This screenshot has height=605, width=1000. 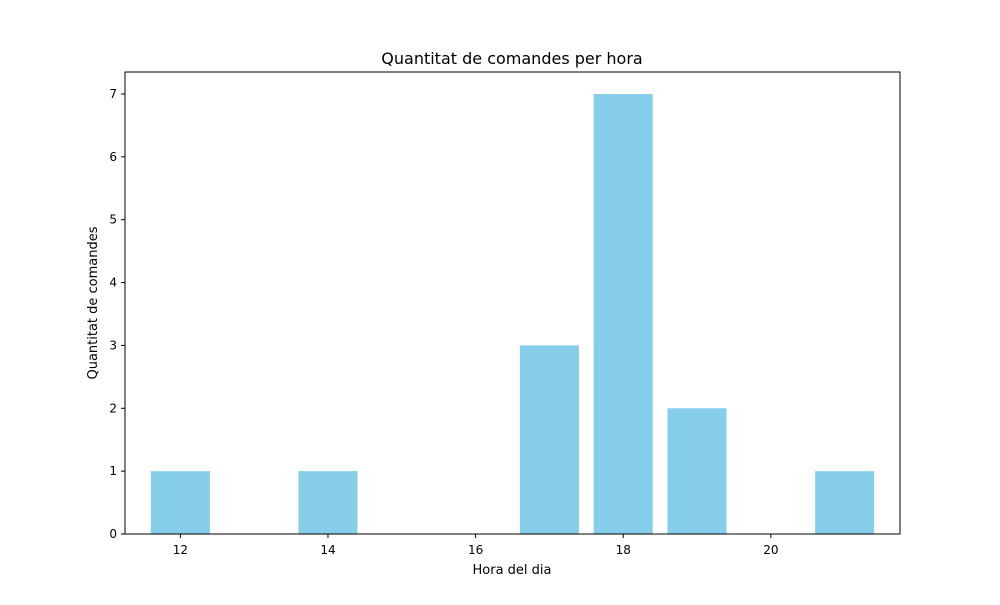 I want to click on chart-title: Quantitat de comandes per hora, so click(x=511, y=58).